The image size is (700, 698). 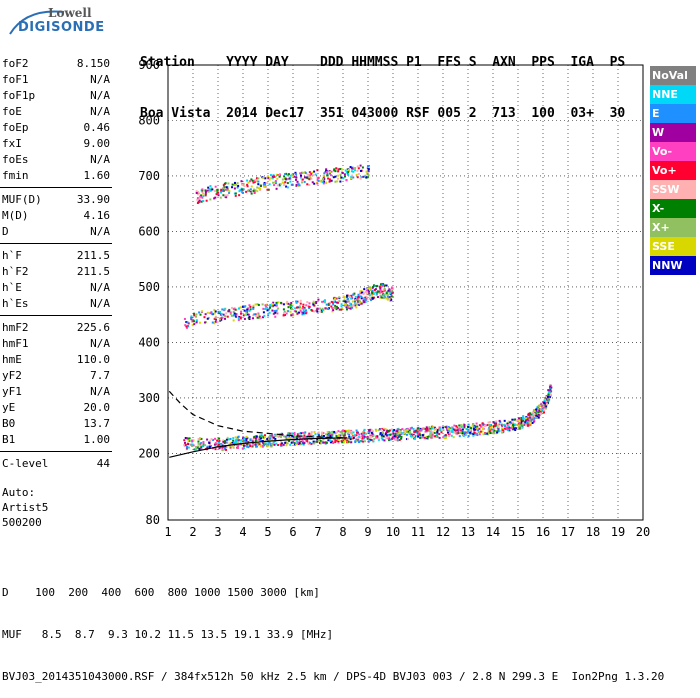 What do you see at coordinates (12, 255) in the screenshot?
I see `param-label: h`F` at bounding box center [12, 255].